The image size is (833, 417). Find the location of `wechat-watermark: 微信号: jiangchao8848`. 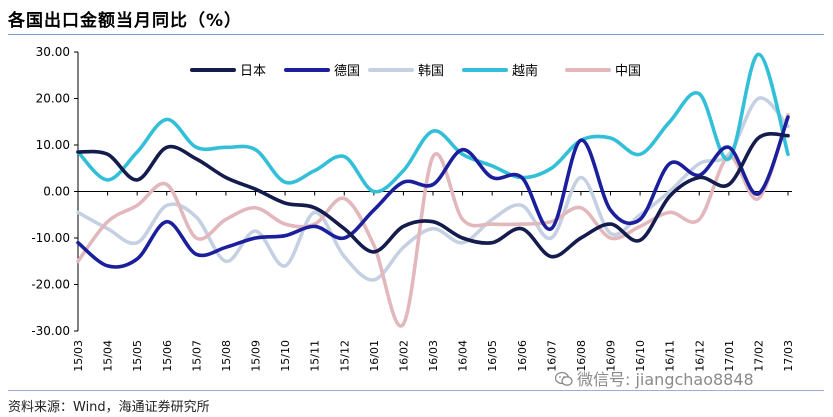

wechat-watermark: 微信号: jiangchao8848 is located at coordinates (654, 378).